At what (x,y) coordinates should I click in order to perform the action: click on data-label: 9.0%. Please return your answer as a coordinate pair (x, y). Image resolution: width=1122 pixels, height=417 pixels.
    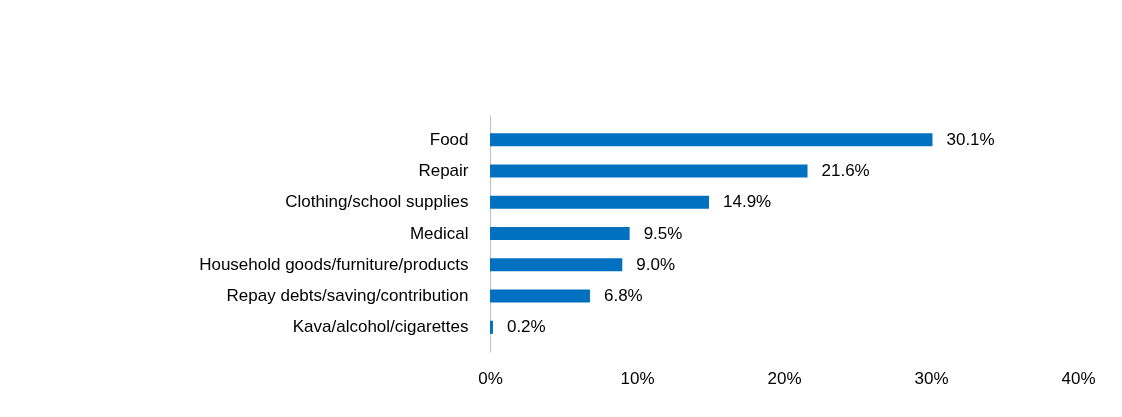
    Looking at the image, I should click on (656, 264).